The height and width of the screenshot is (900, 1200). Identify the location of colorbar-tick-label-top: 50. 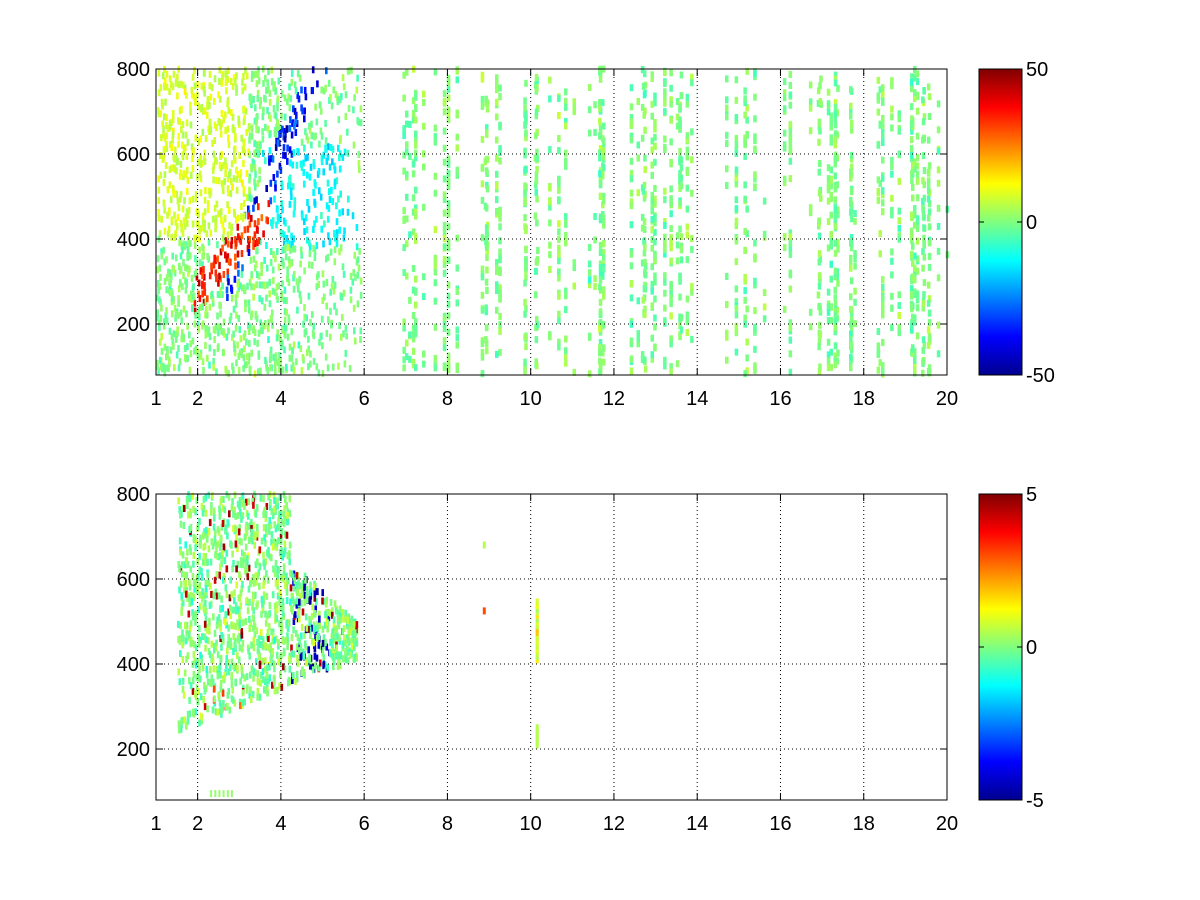
(1037, 70).